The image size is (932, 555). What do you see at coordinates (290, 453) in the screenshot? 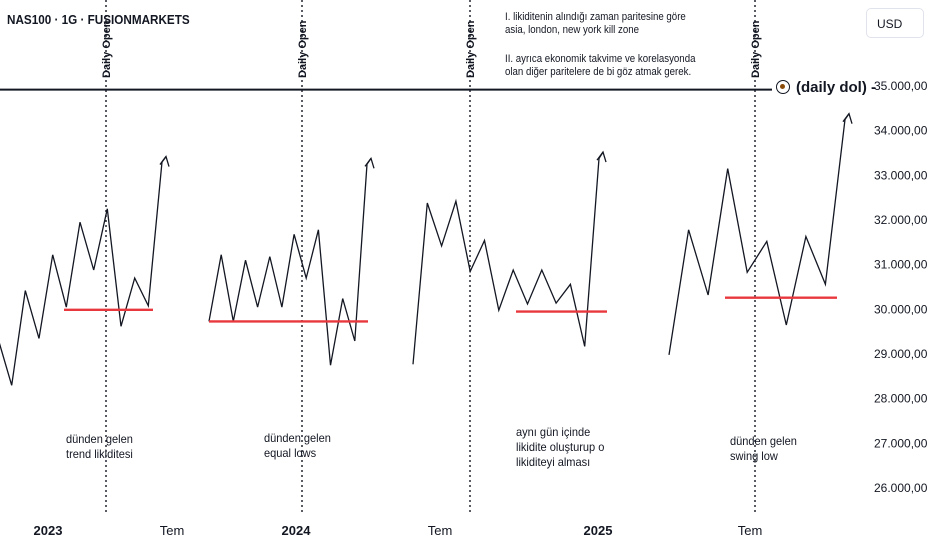
I see `caption-line: equal lows` at bounding box center [290, 453].